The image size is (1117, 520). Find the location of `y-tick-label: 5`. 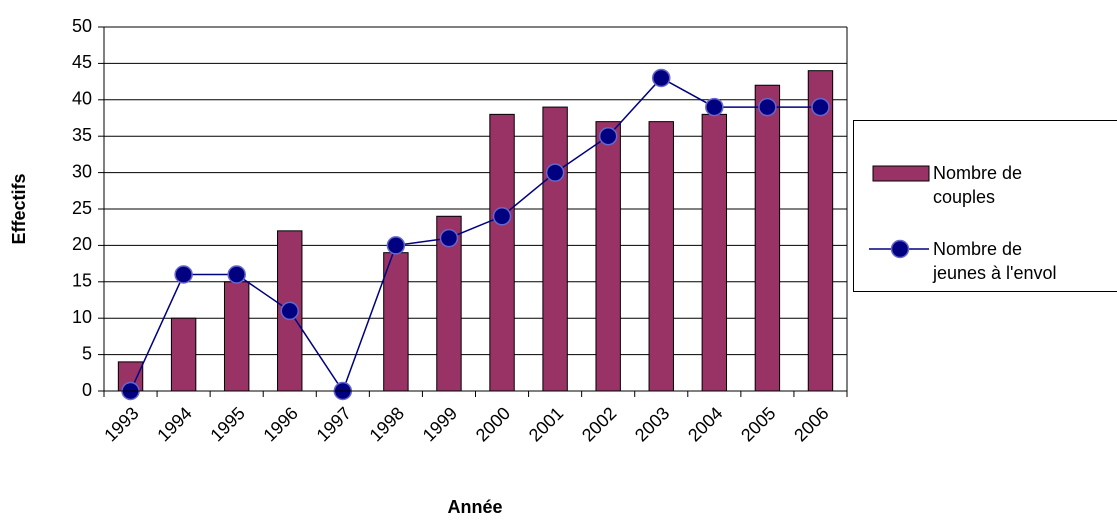

y-tick-label: 5 is located at coordinates (87, 353).